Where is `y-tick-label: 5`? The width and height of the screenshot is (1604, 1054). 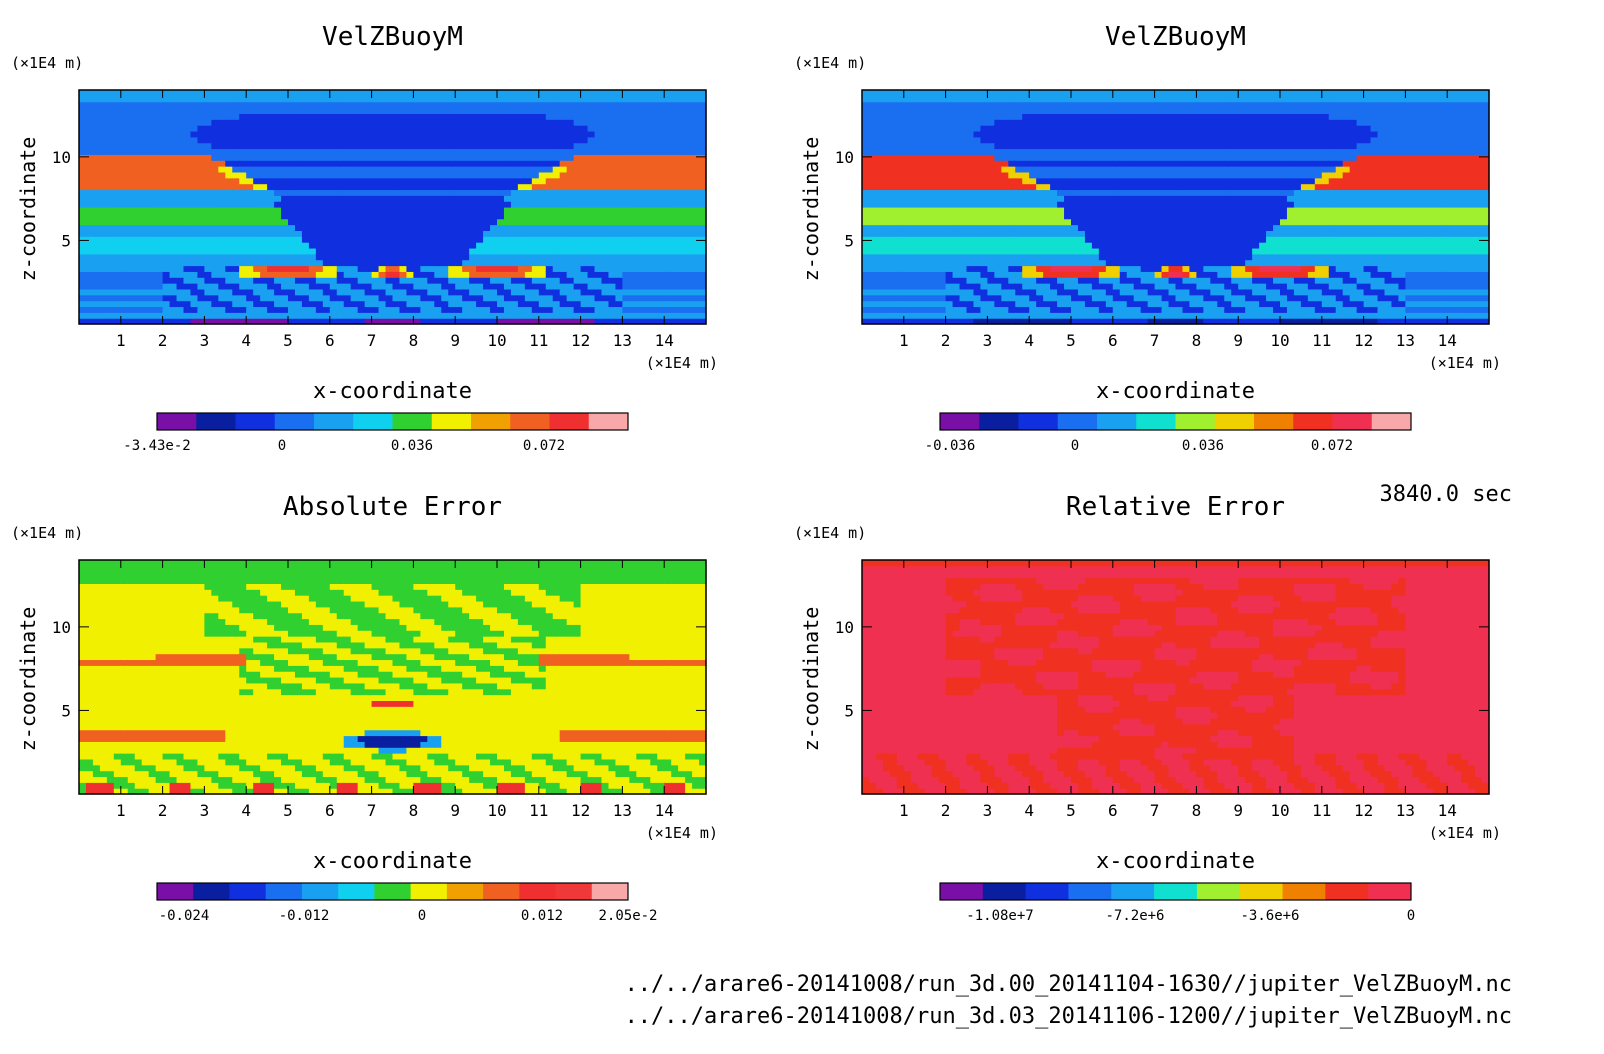 y-tick-label: 5 is located at coordinates (66, 240).